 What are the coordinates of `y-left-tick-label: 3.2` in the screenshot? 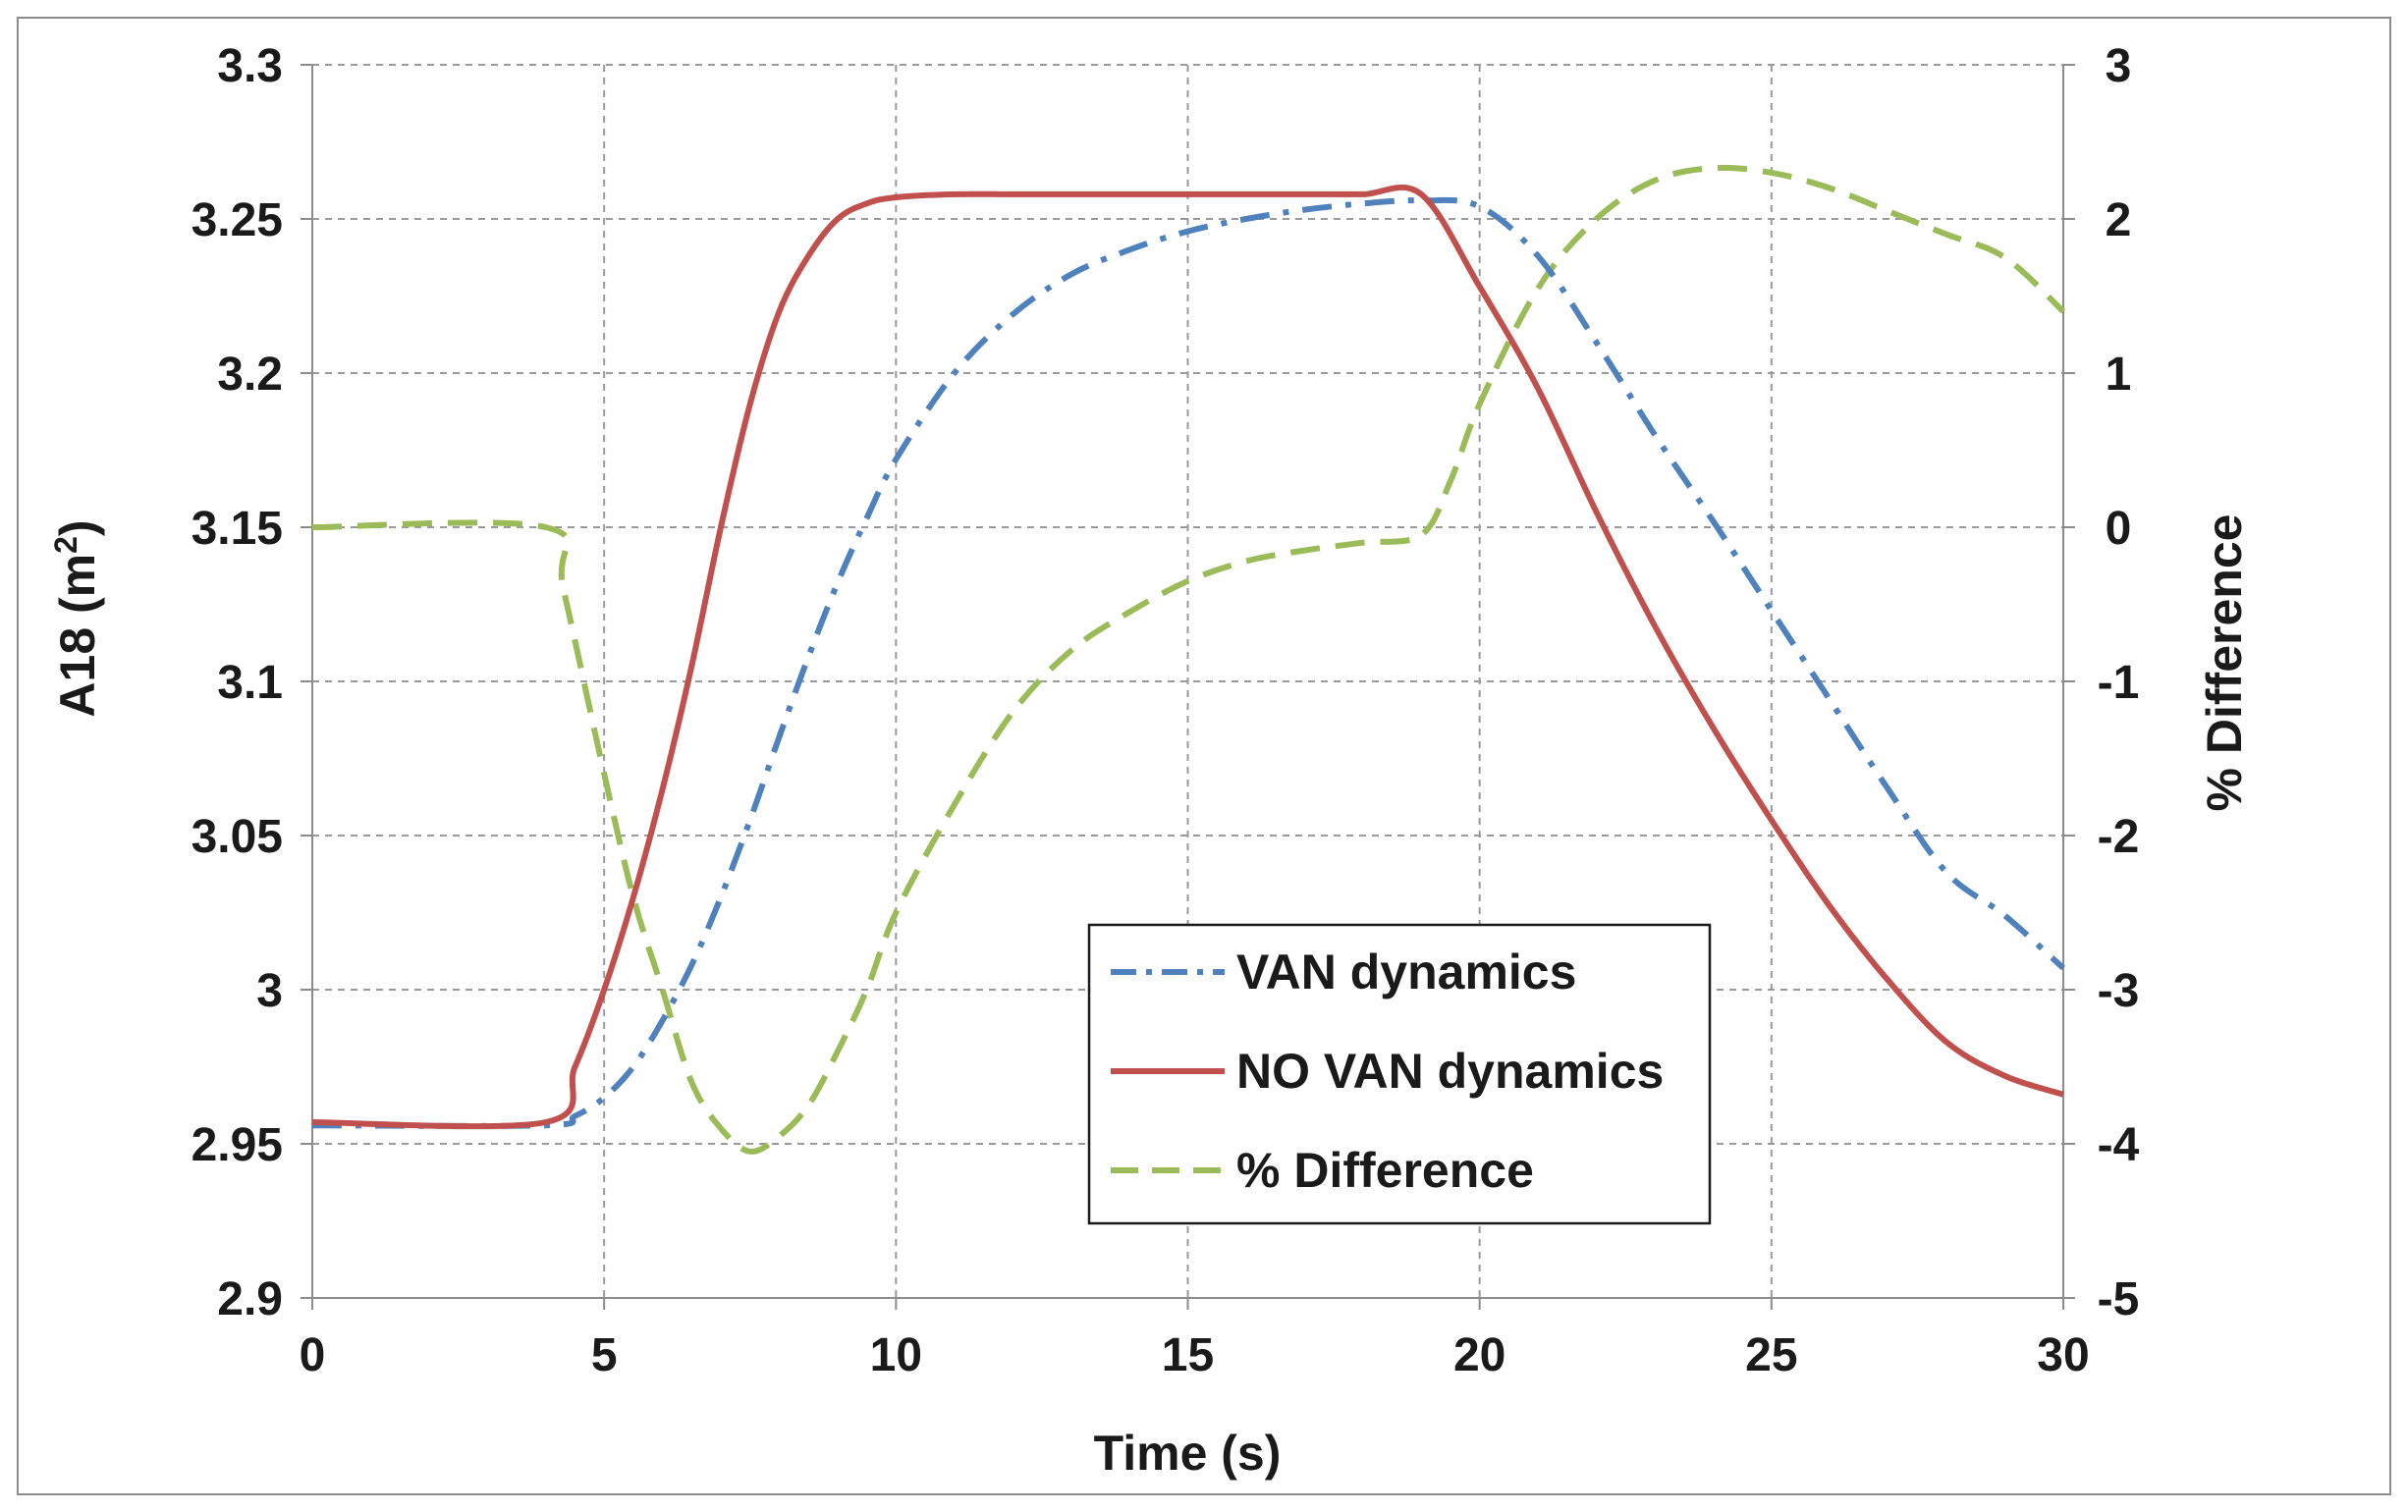 It's located at (250, 375).